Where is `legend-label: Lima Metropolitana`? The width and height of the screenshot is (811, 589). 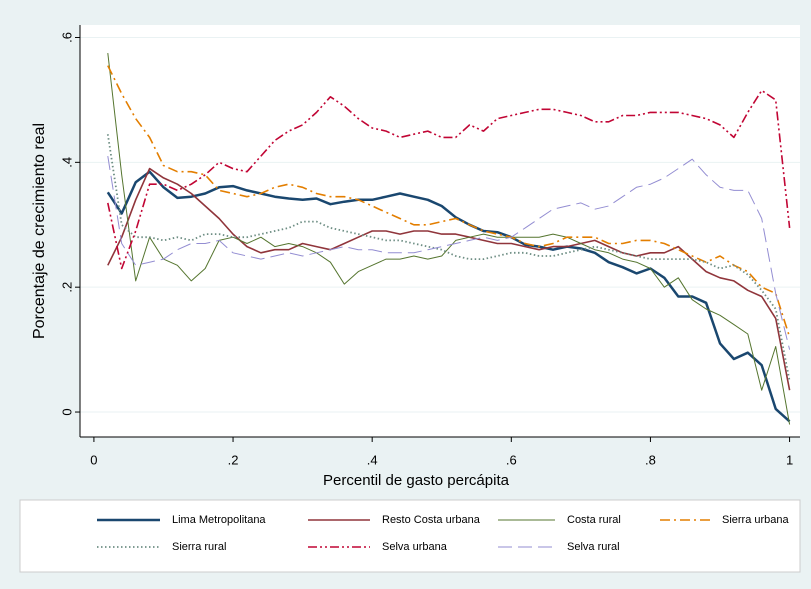
legend-label: Lima Metropolitana is located at coordinates (219, 520).